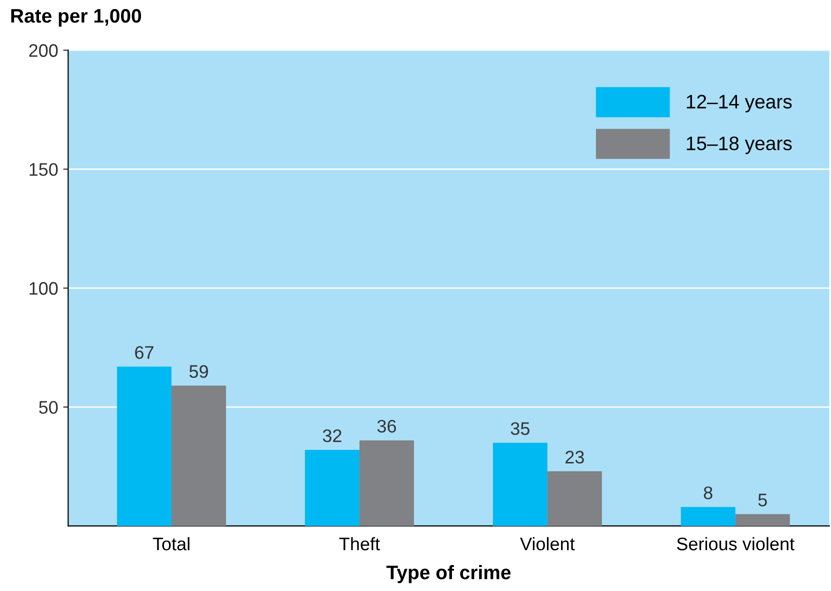  What do you see at coordinates (739, 103) in the screenshot?
I see `legend-label: 12–14 years` at bounding box center [739, 103].